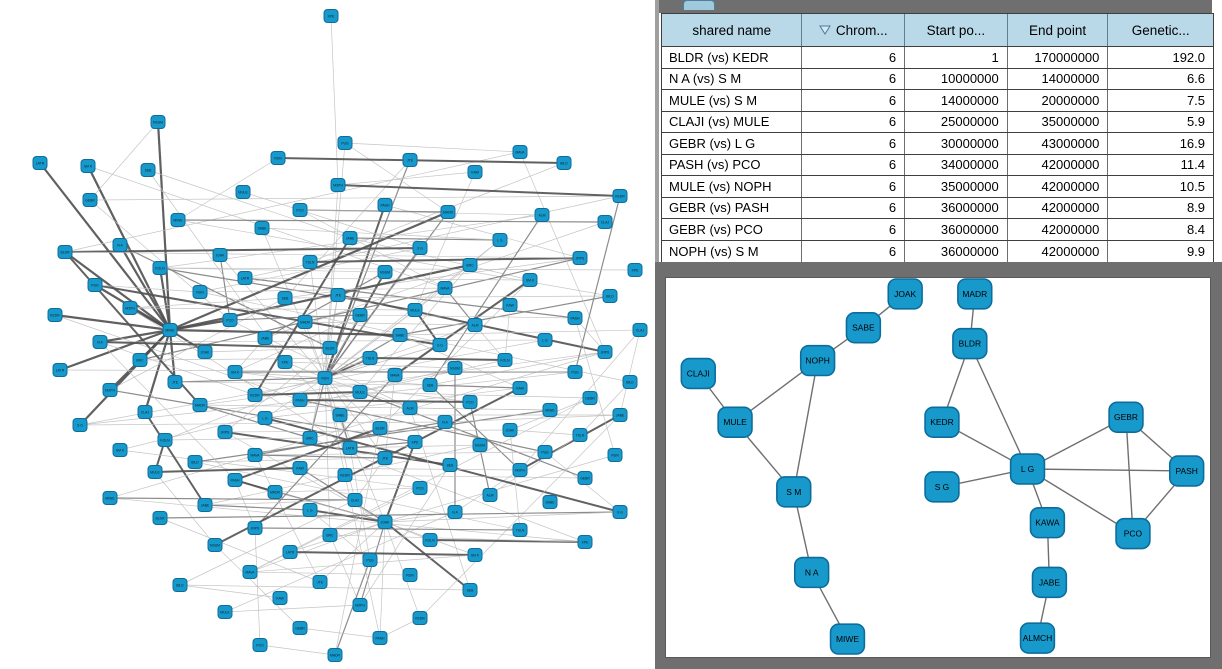 The width and height of the screenshot is (1222, 669). What do you see at coordinates (937, 230) in the screenshot?
I see `table-row: GEBR (vs) PCO 6 36000000 42000000 8.4` at bounding box center [937, 230].